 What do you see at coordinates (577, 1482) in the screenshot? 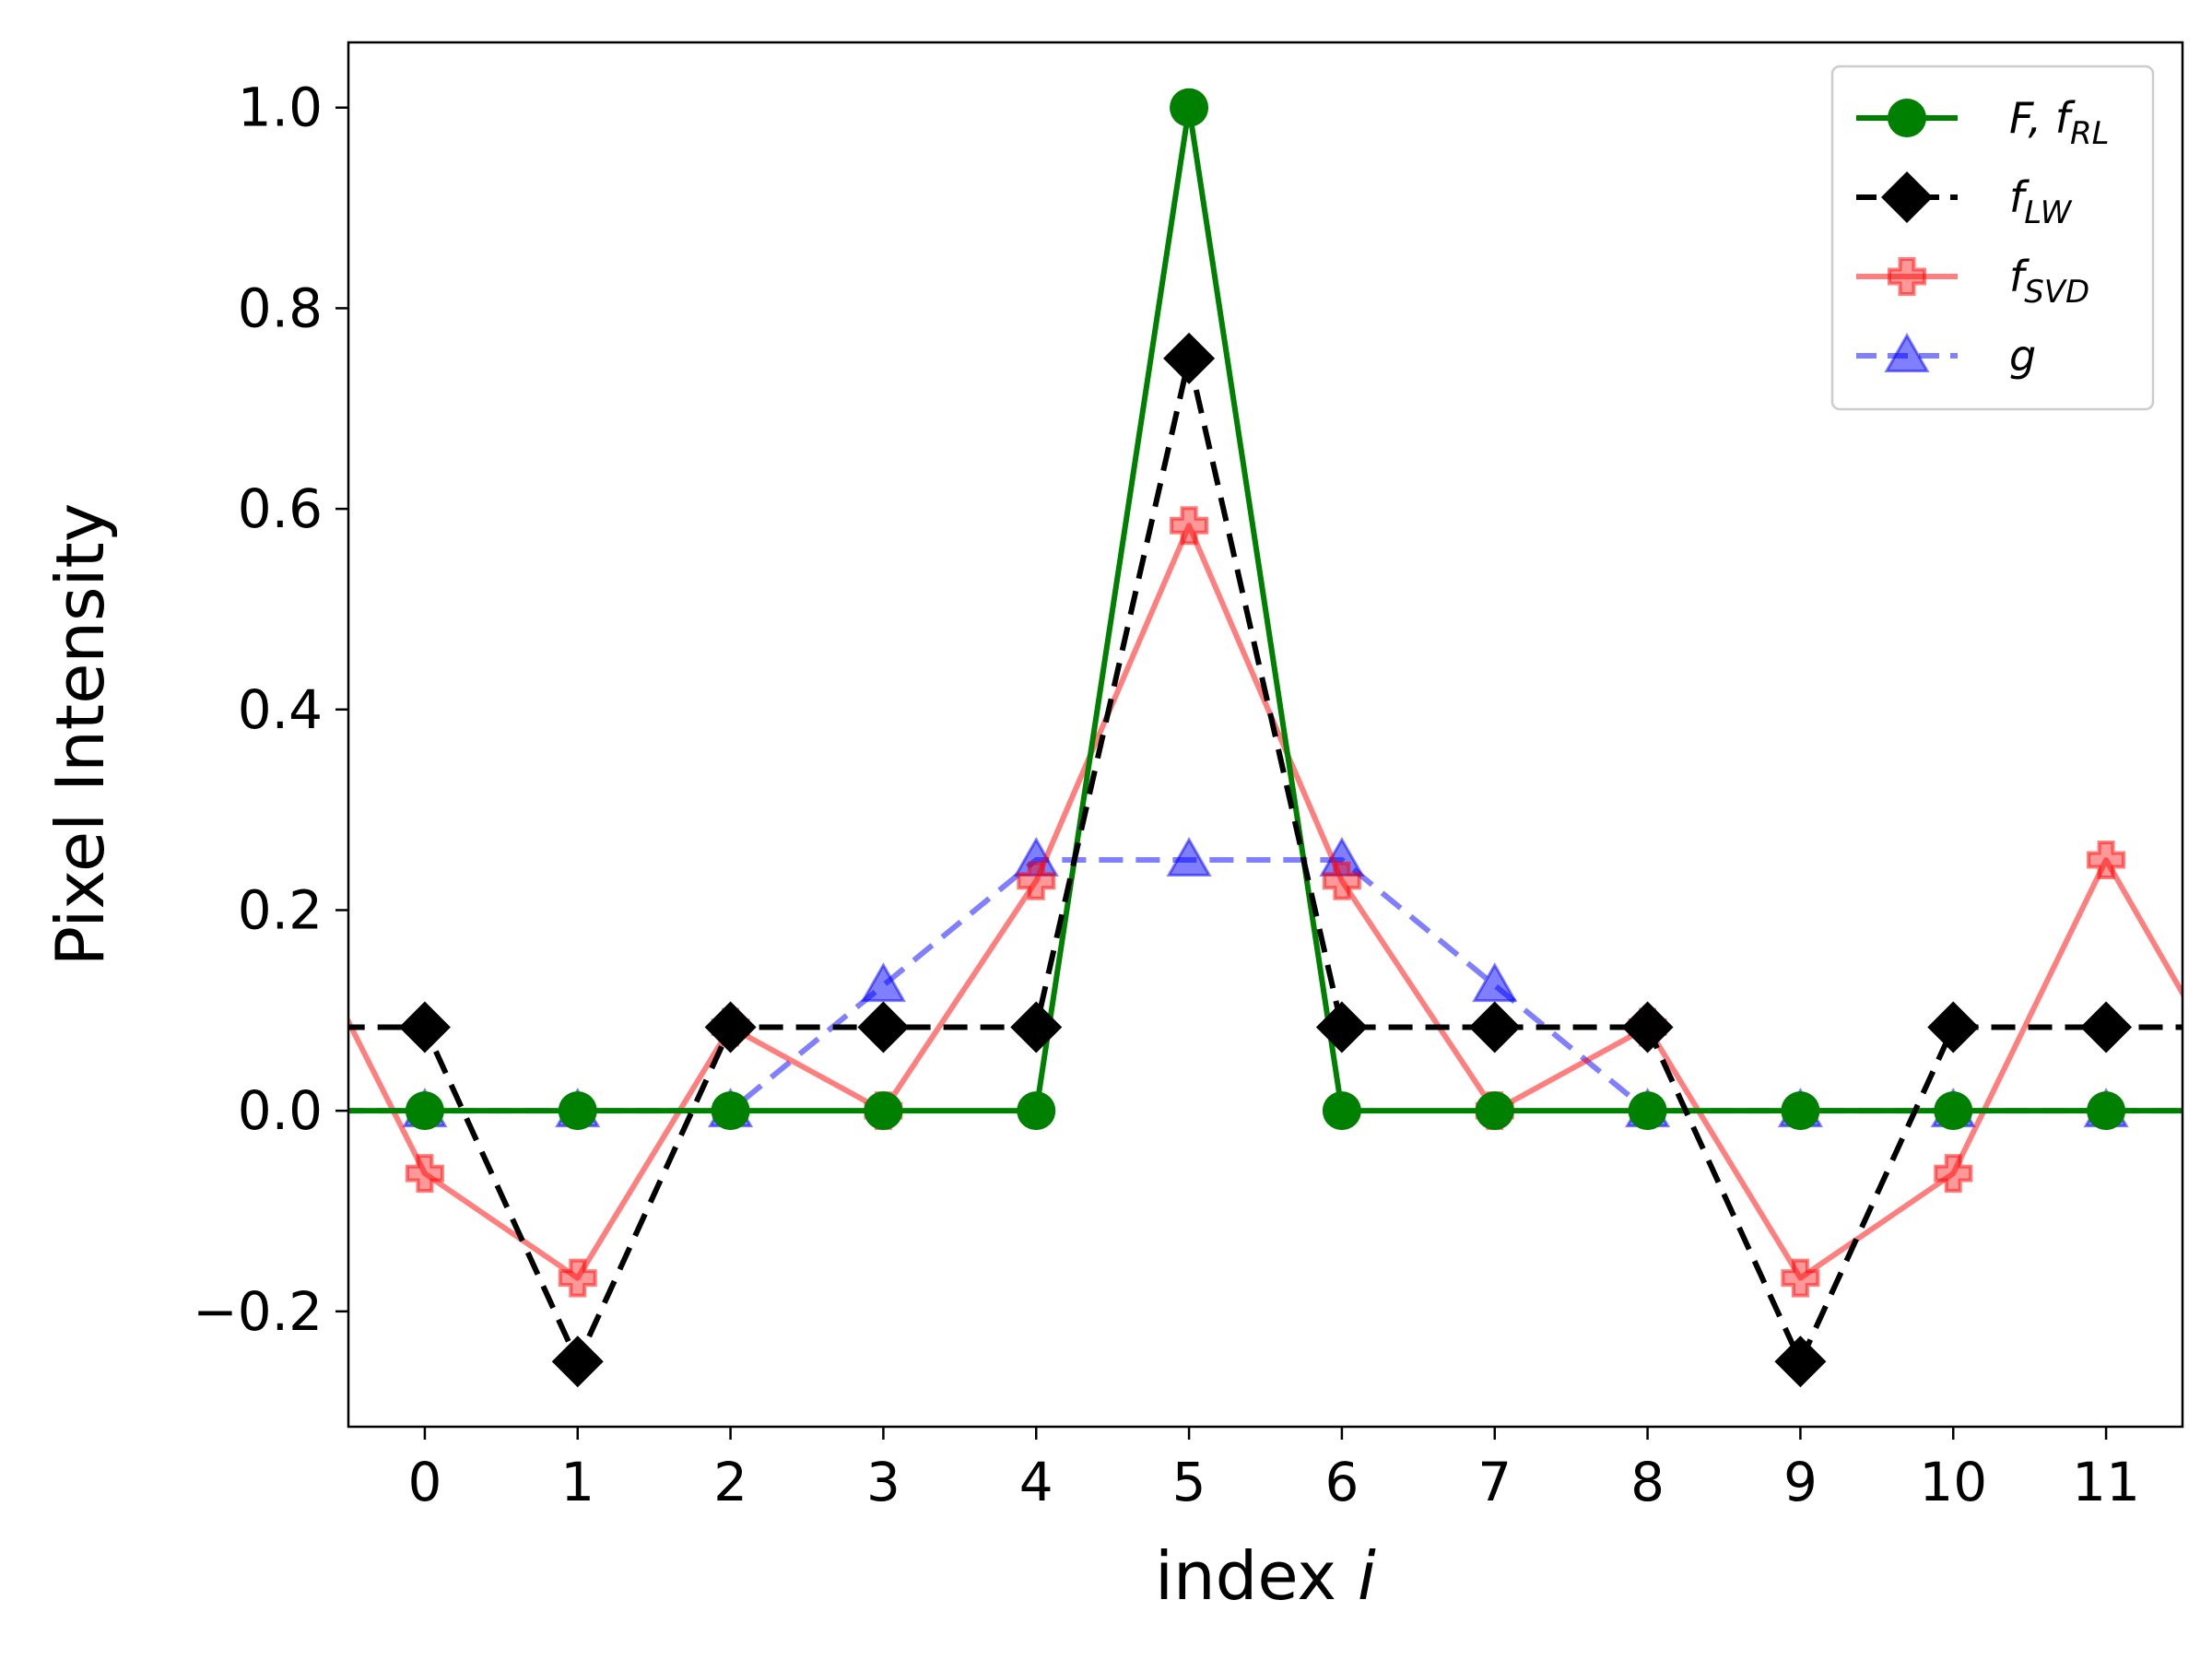
I see `x-tick-label: 1` at bounding box center [577, 1482].